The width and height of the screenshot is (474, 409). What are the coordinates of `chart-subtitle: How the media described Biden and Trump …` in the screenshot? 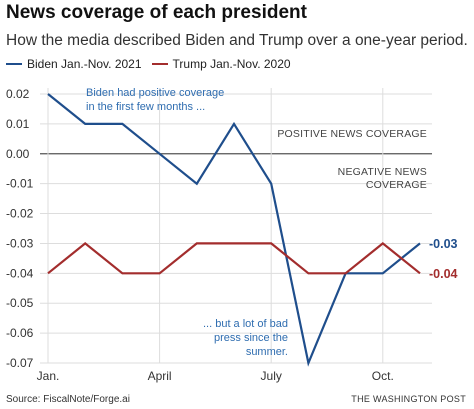 It's located at (237, 40).